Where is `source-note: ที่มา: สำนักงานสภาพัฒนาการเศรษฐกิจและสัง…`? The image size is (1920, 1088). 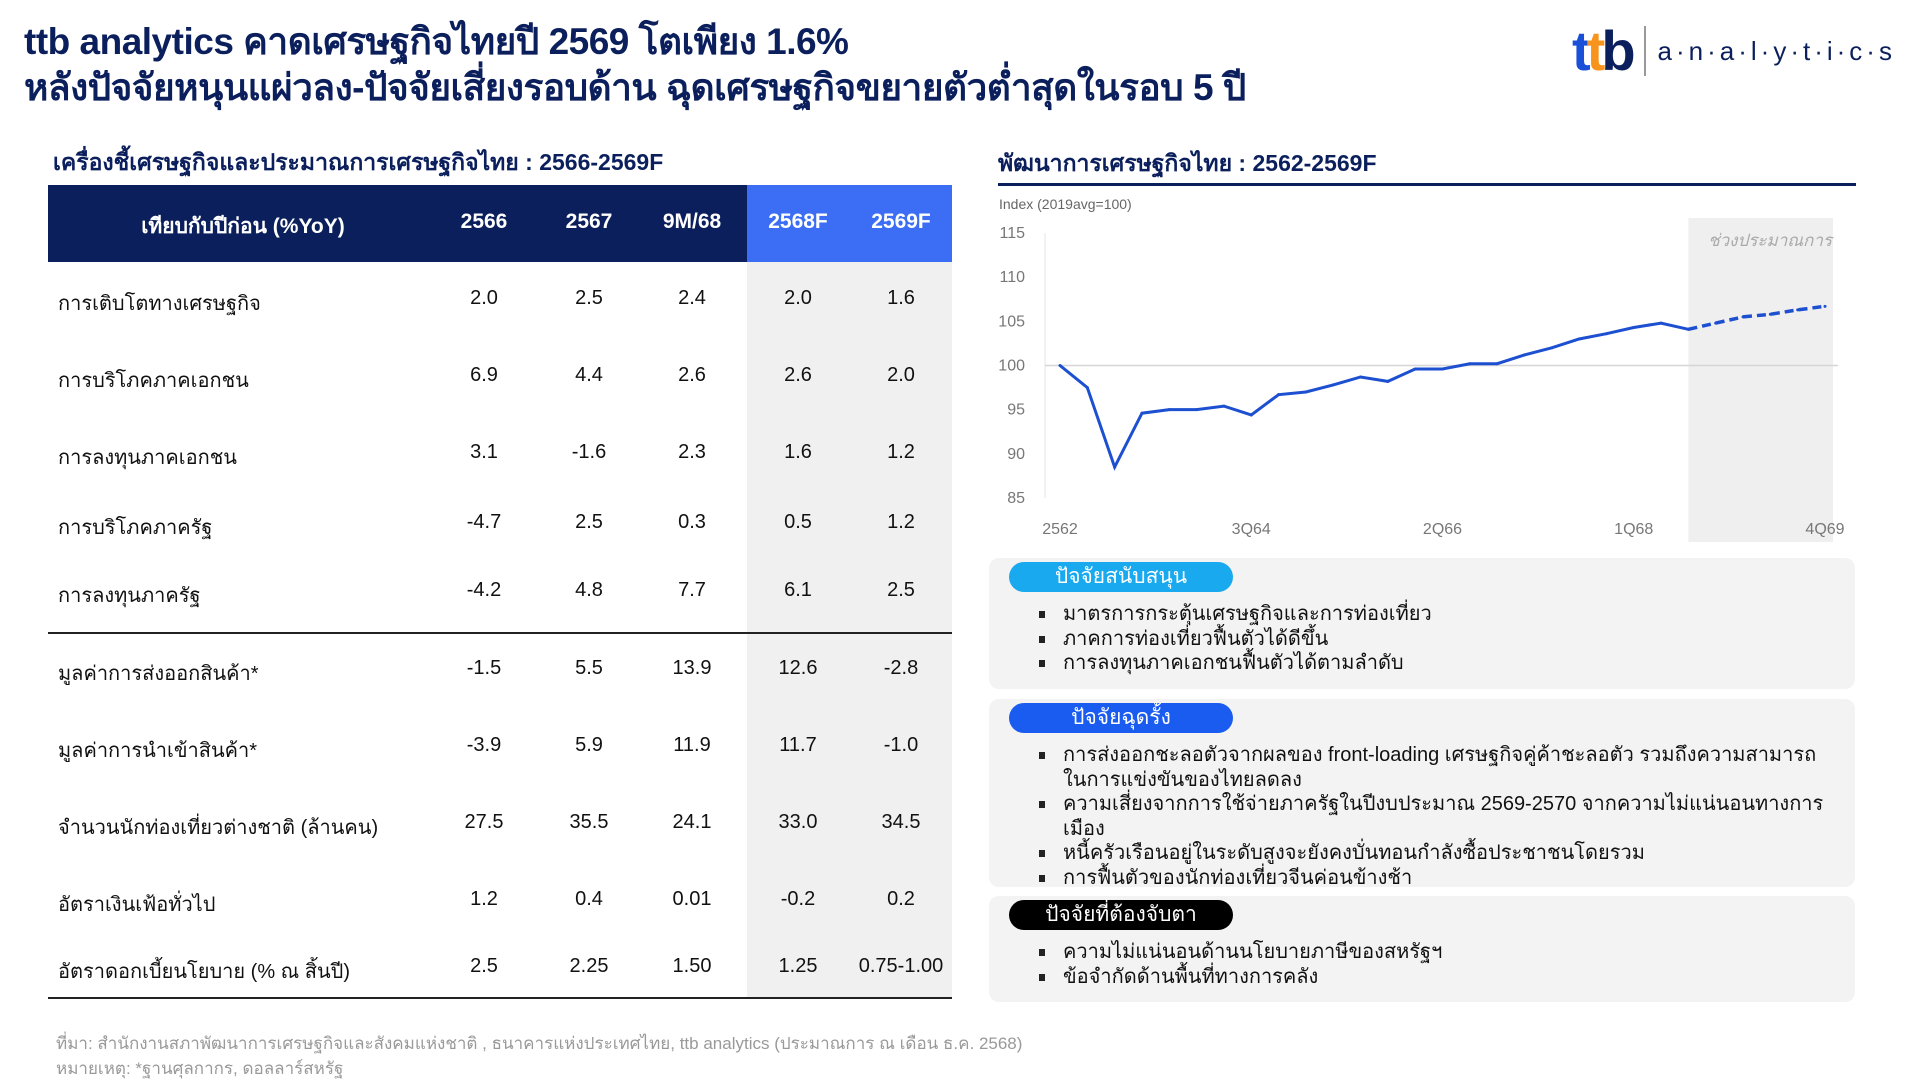 source-note: ที่มา: สำนักงานสภาพัฒนาการเศรษฐกิจและสัง… is located at coordinates (539, 1043).